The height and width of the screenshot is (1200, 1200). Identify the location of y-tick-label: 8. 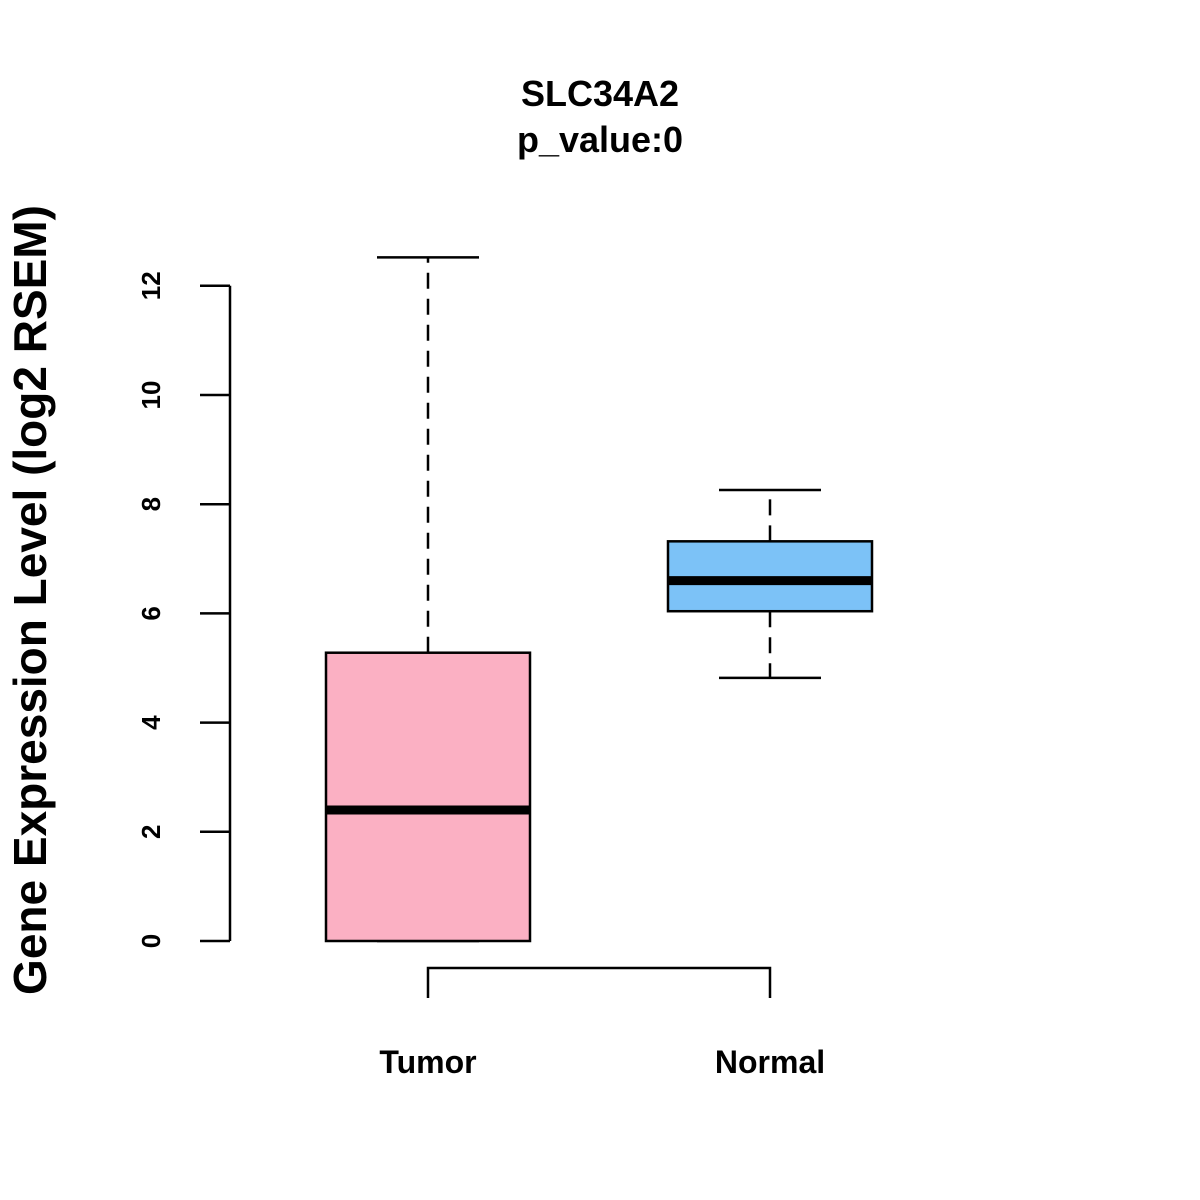
(151, 504).